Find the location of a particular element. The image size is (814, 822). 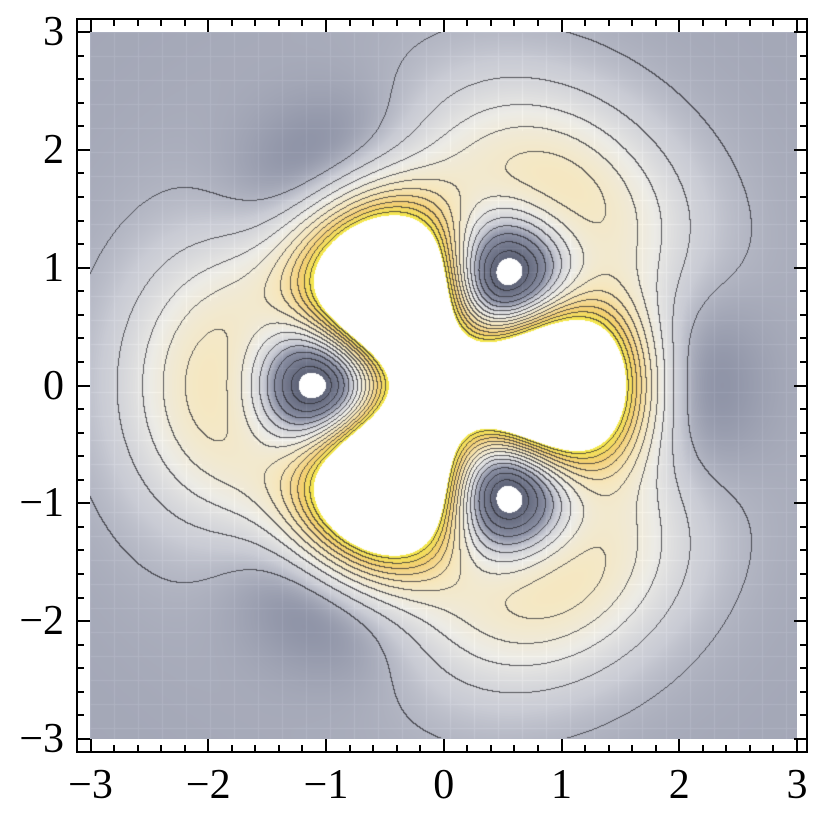

y-tick-label: 0 is located at coordinates (53, 385).